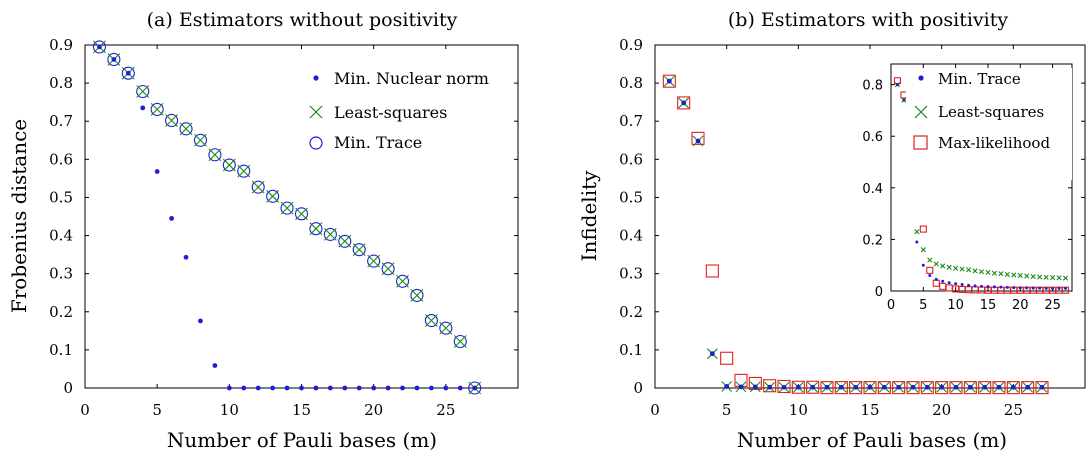  What do you see at coordinates (411, 78) in the screenshot?
I see `legend-label-min-nuclear-norm: Min. Nuclear norm` at bounding box center [411, 78].